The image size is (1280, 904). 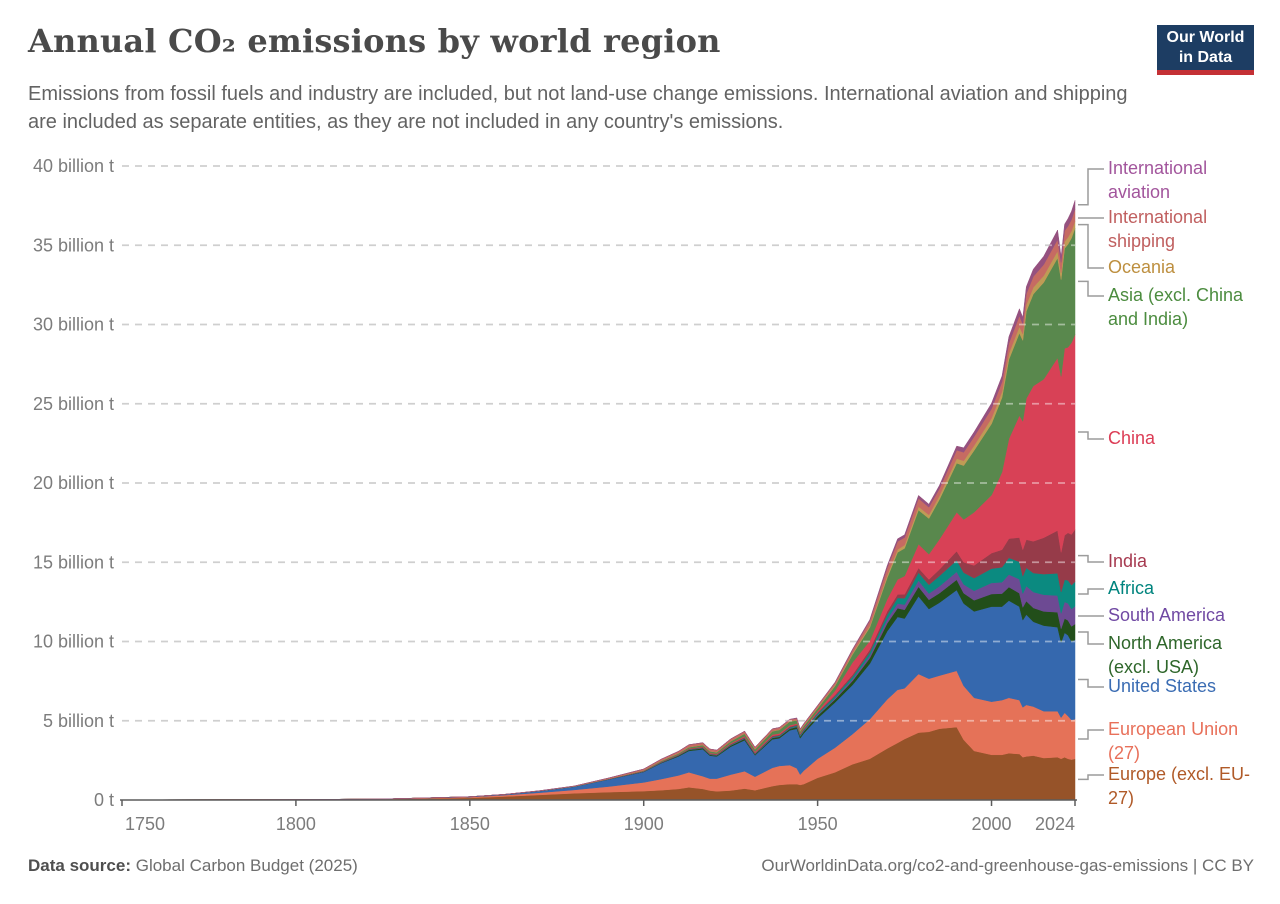 What do you see at coordinates (73, 245) in the screenshot?
I see `y-axis-label: 35 billion t` at bounding box center [73, 245].